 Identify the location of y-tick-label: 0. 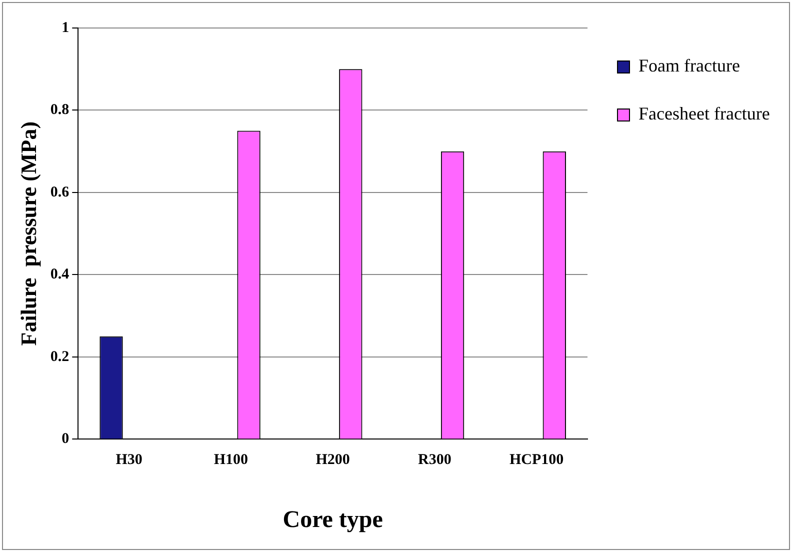
(66, 439).